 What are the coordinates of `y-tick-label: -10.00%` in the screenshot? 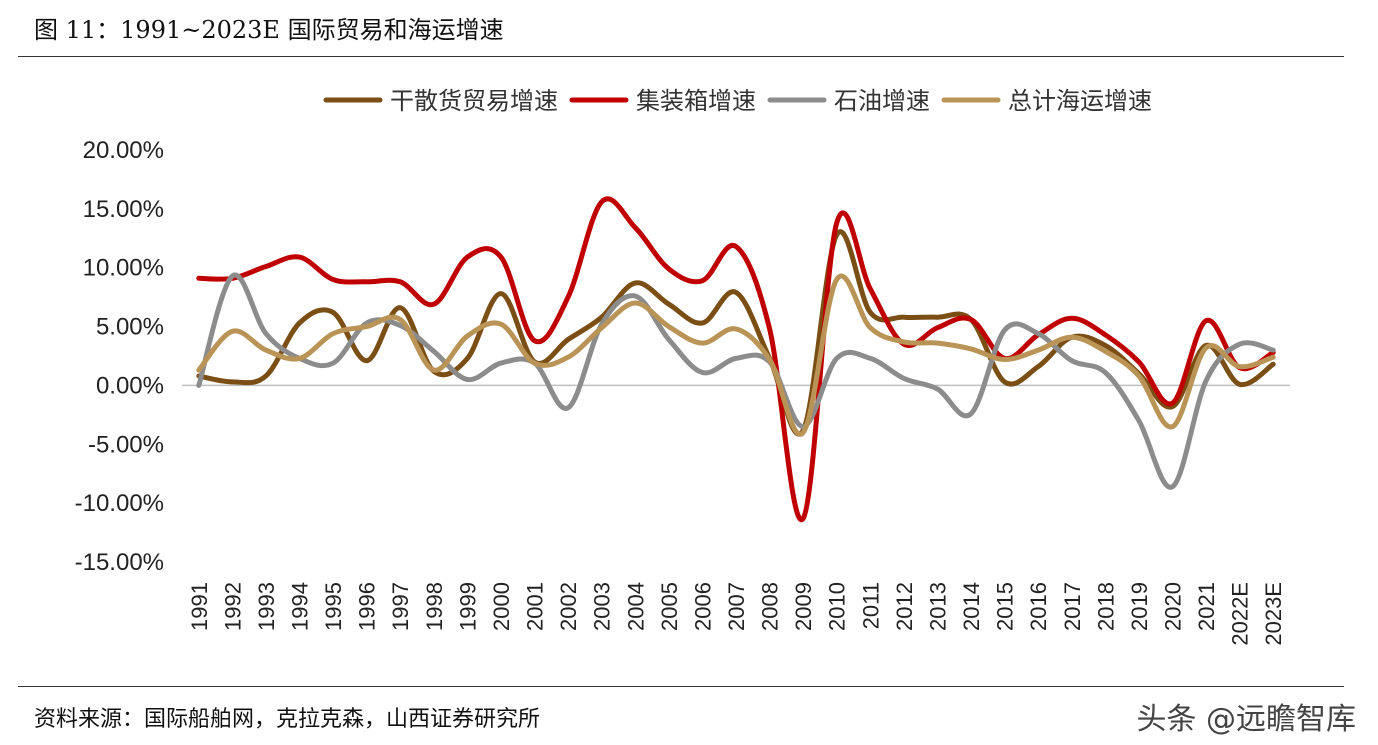 It's located at (119, 503).